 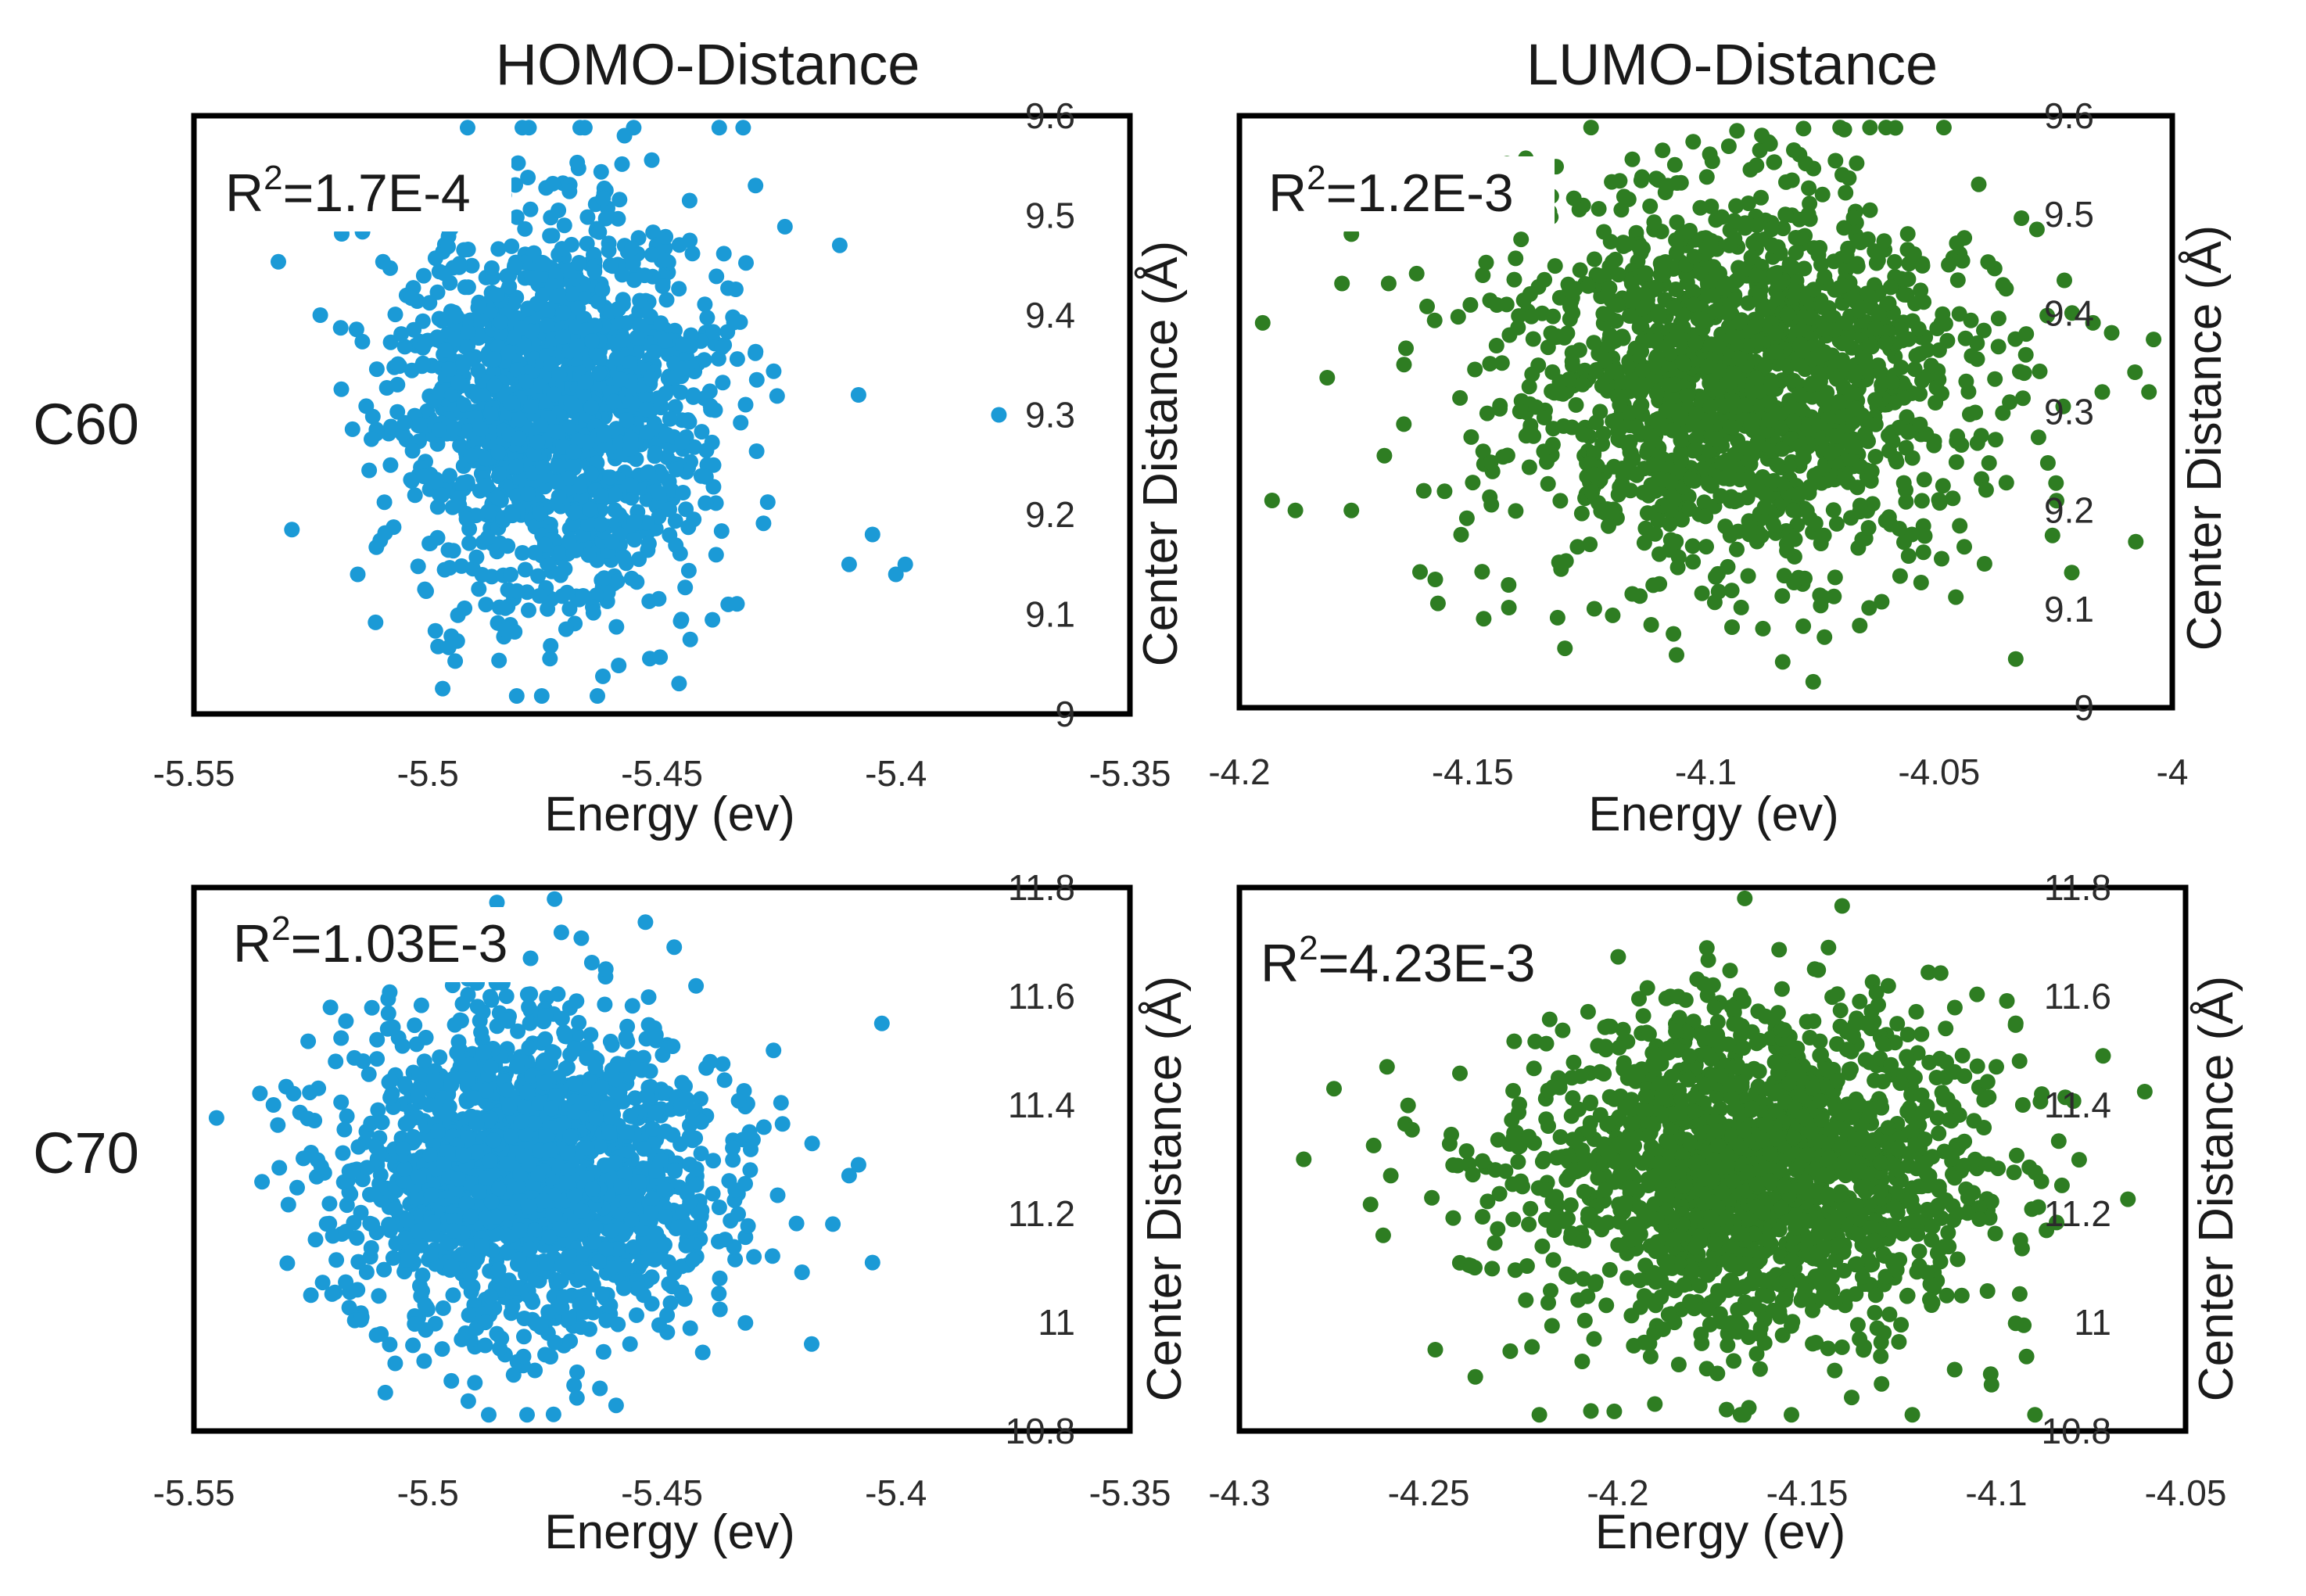 What do you see at coordinates (1050, 215) in the screenshot?
I see `y-tick-label: 9.5` at bounding box center [1050, 215].